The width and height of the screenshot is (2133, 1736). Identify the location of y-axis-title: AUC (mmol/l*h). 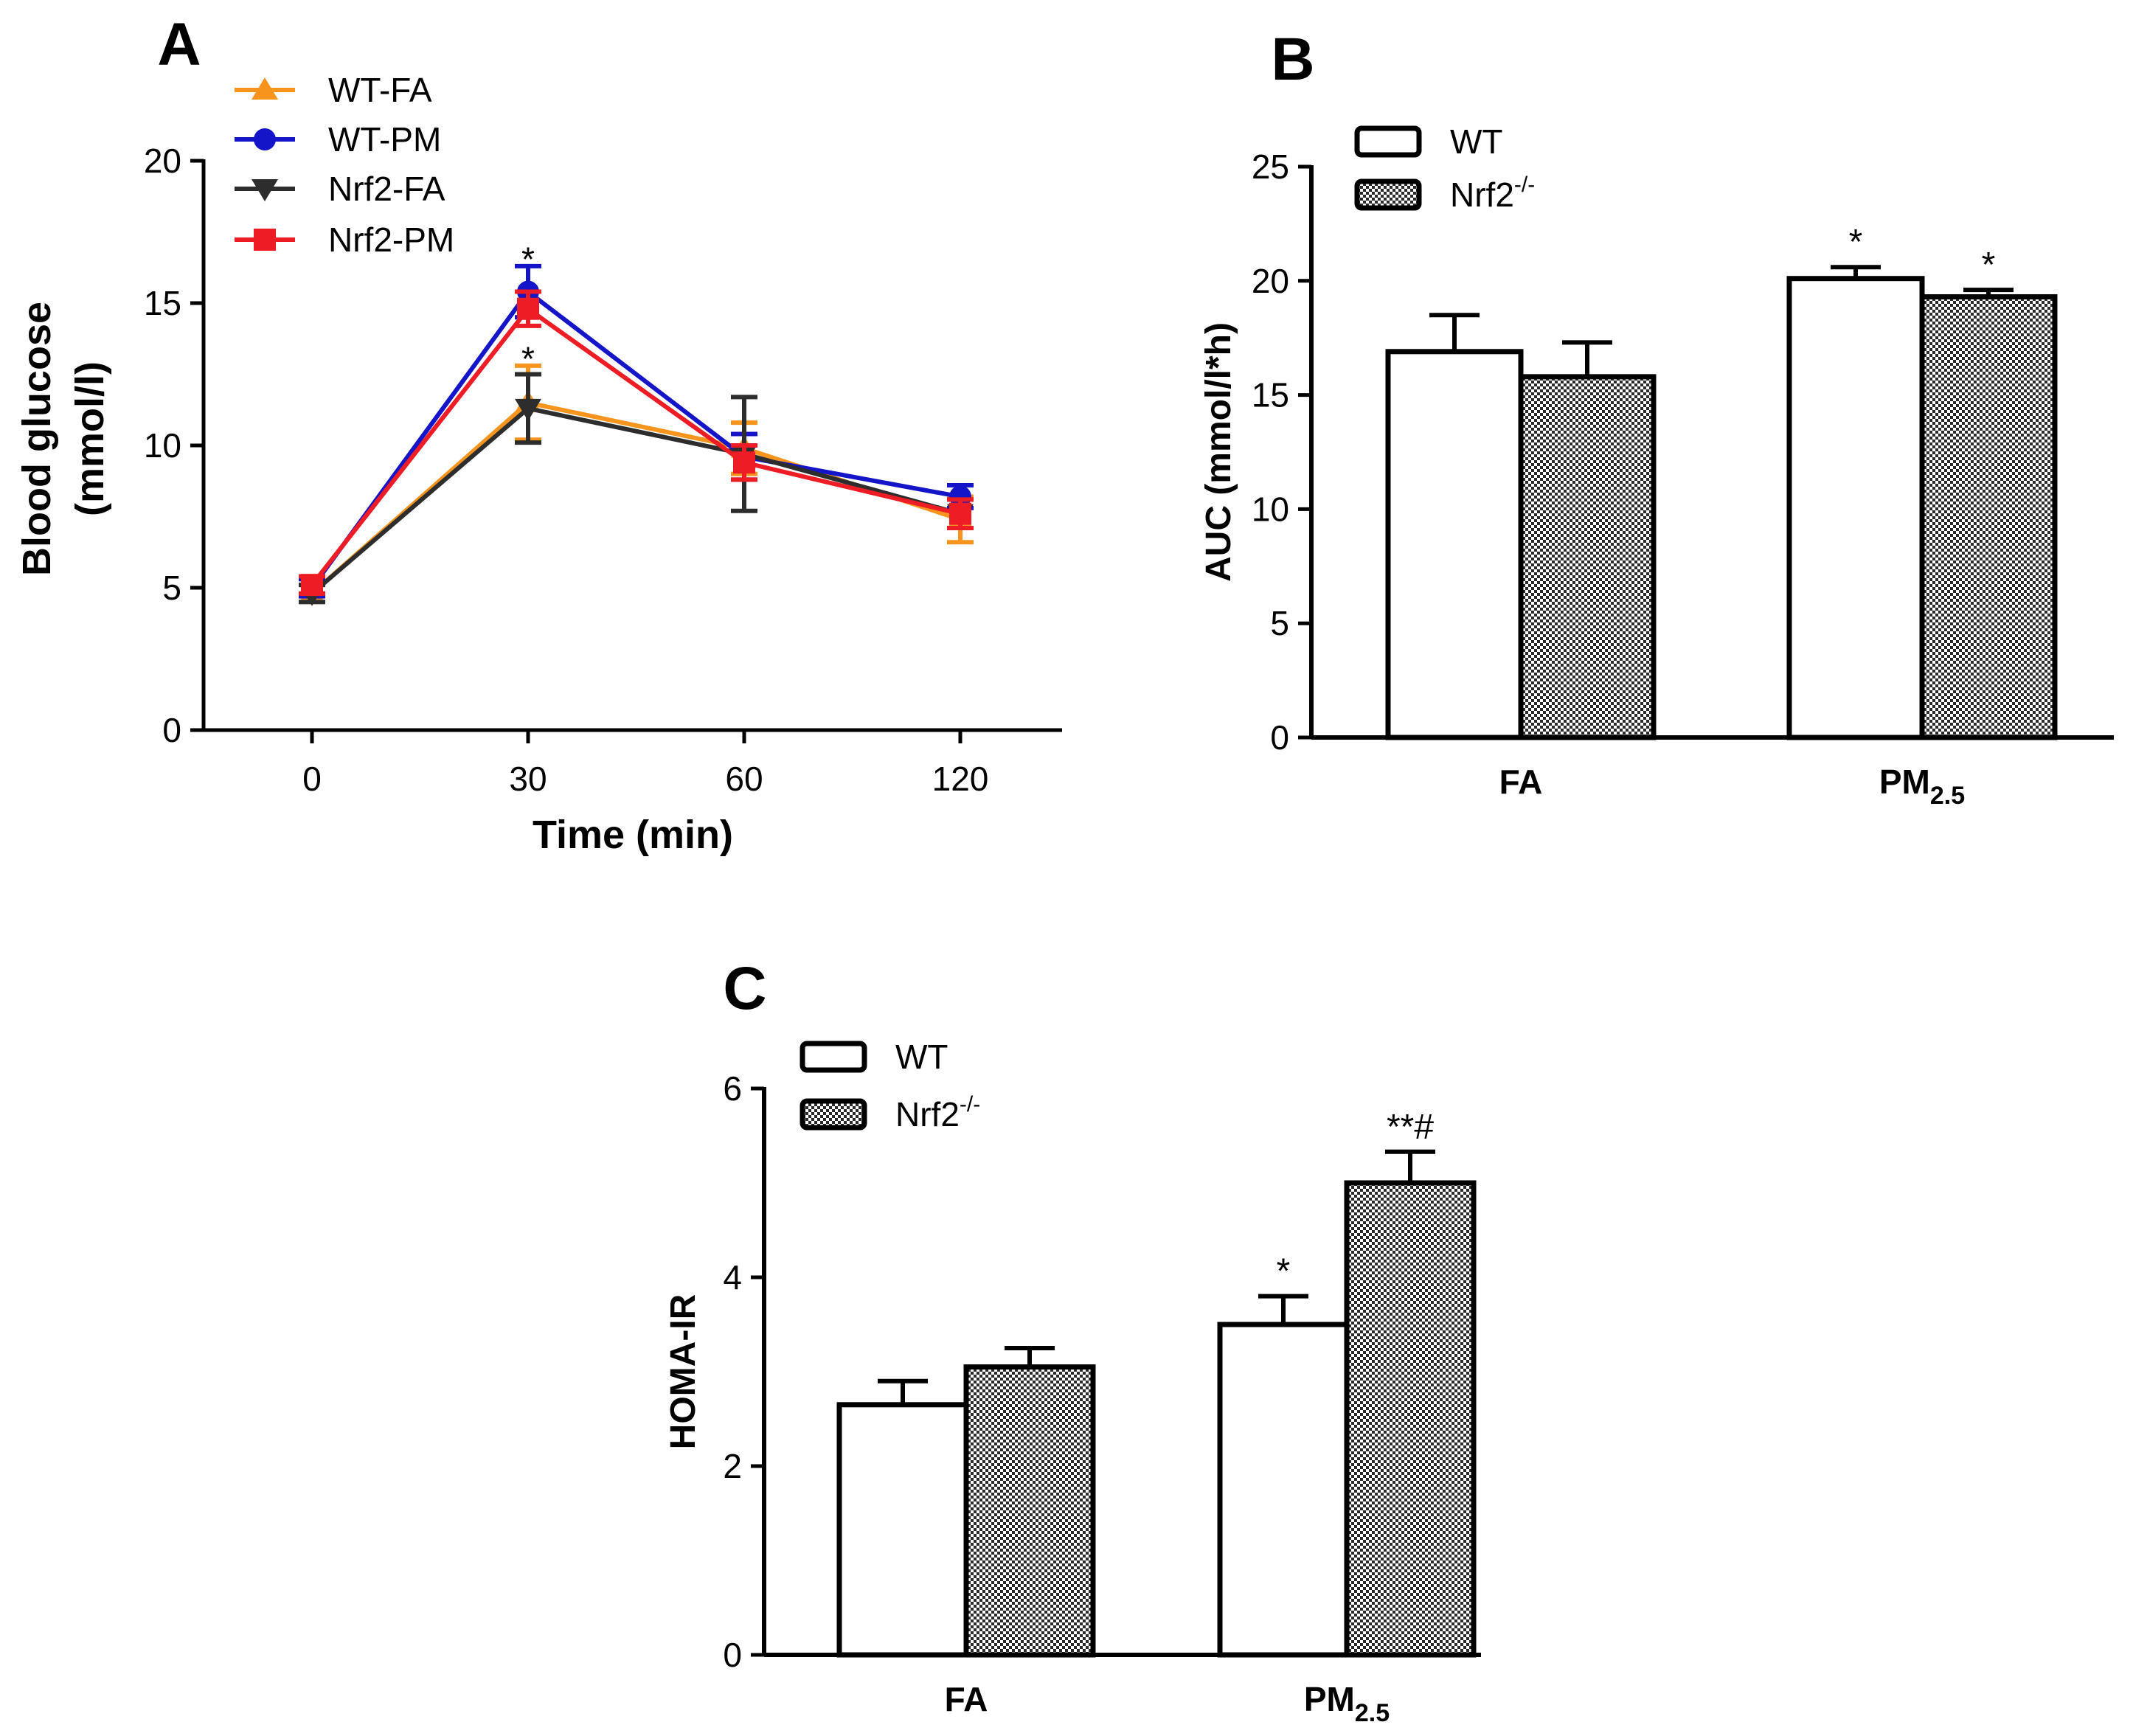
(1218, 452).